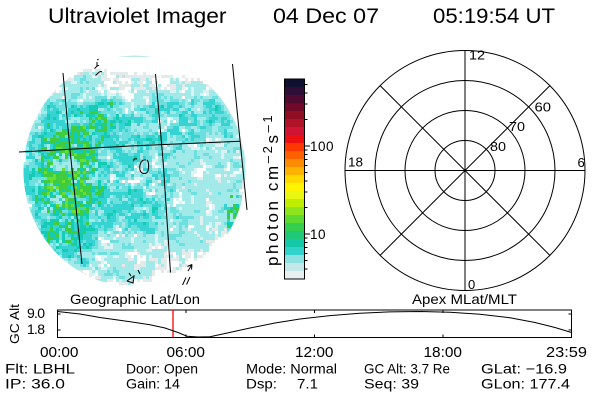 This screenshot has width=600, height=405. I want to click on svg-text: 9.0, so click(36, 313).